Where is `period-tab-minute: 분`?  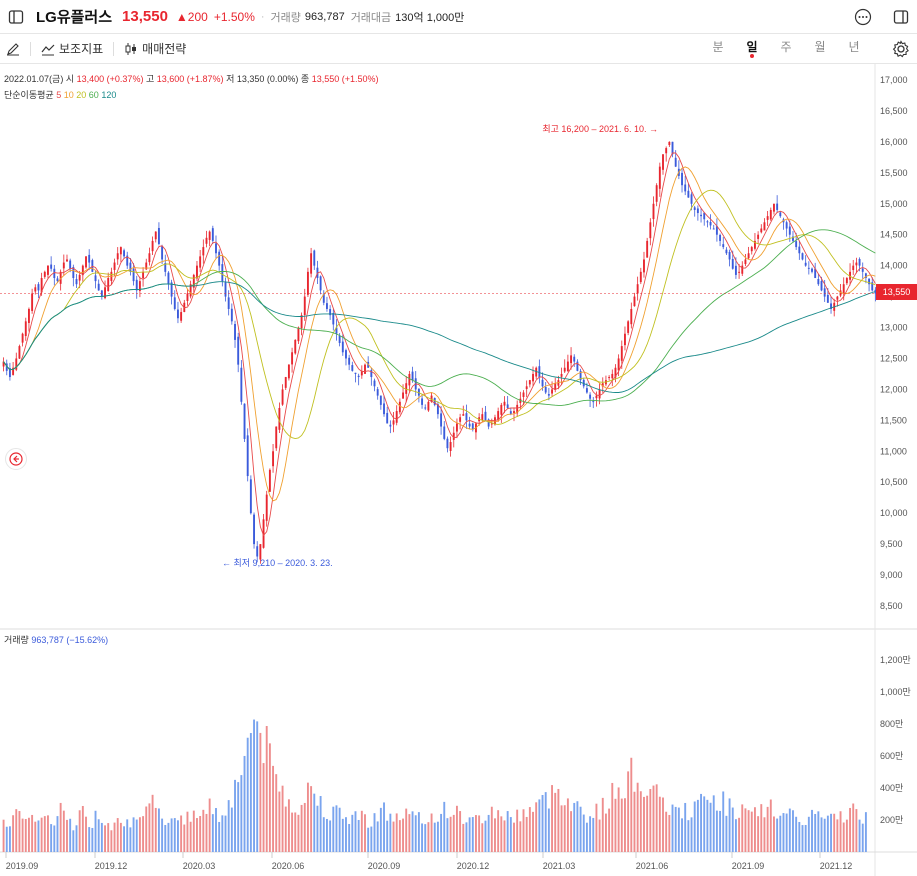
period-tab-minute: 분 is located at coordinates (718, 47).